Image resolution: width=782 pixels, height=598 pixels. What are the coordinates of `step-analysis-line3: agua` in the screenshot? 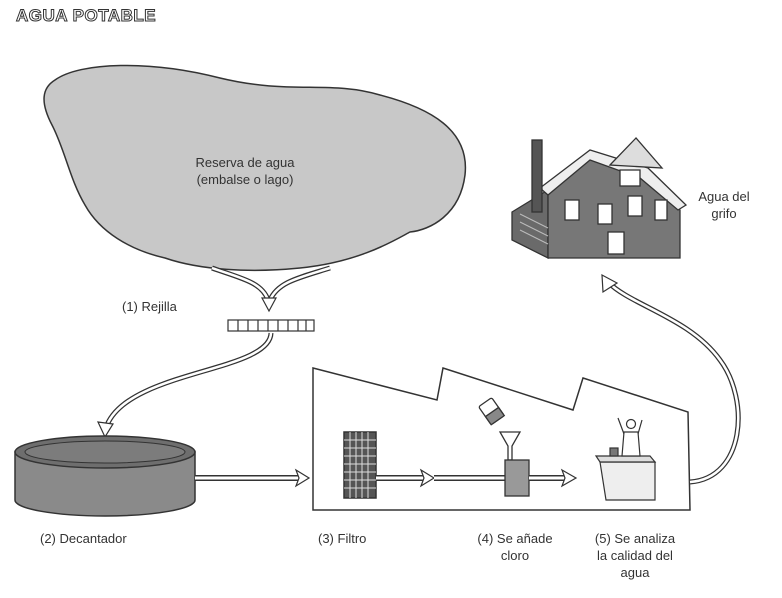 It's located at (635, 572).